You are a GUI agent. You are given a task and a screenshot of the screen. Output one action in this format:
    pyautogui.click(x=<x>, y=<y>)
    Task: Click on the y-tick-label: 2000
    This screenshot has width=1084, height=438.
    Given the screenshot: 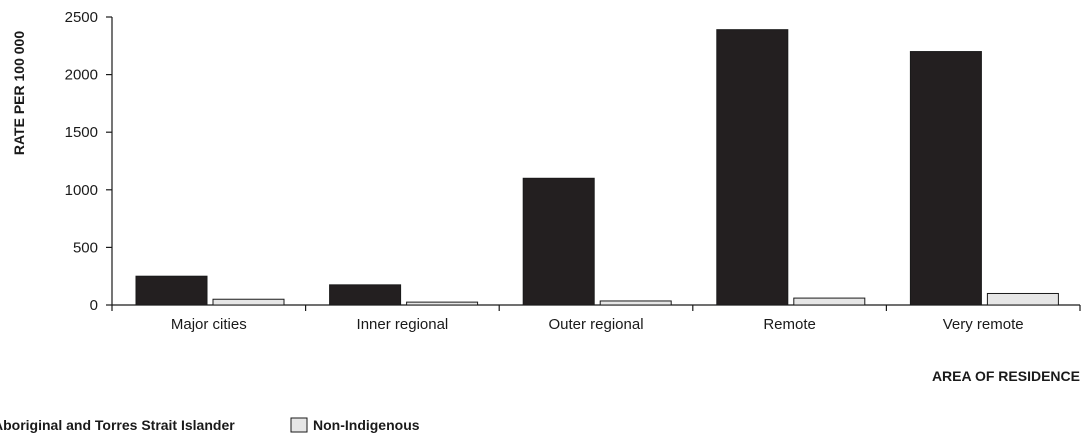 What is the action you would take?
    pyautogui.click(x=81, y=75)
    